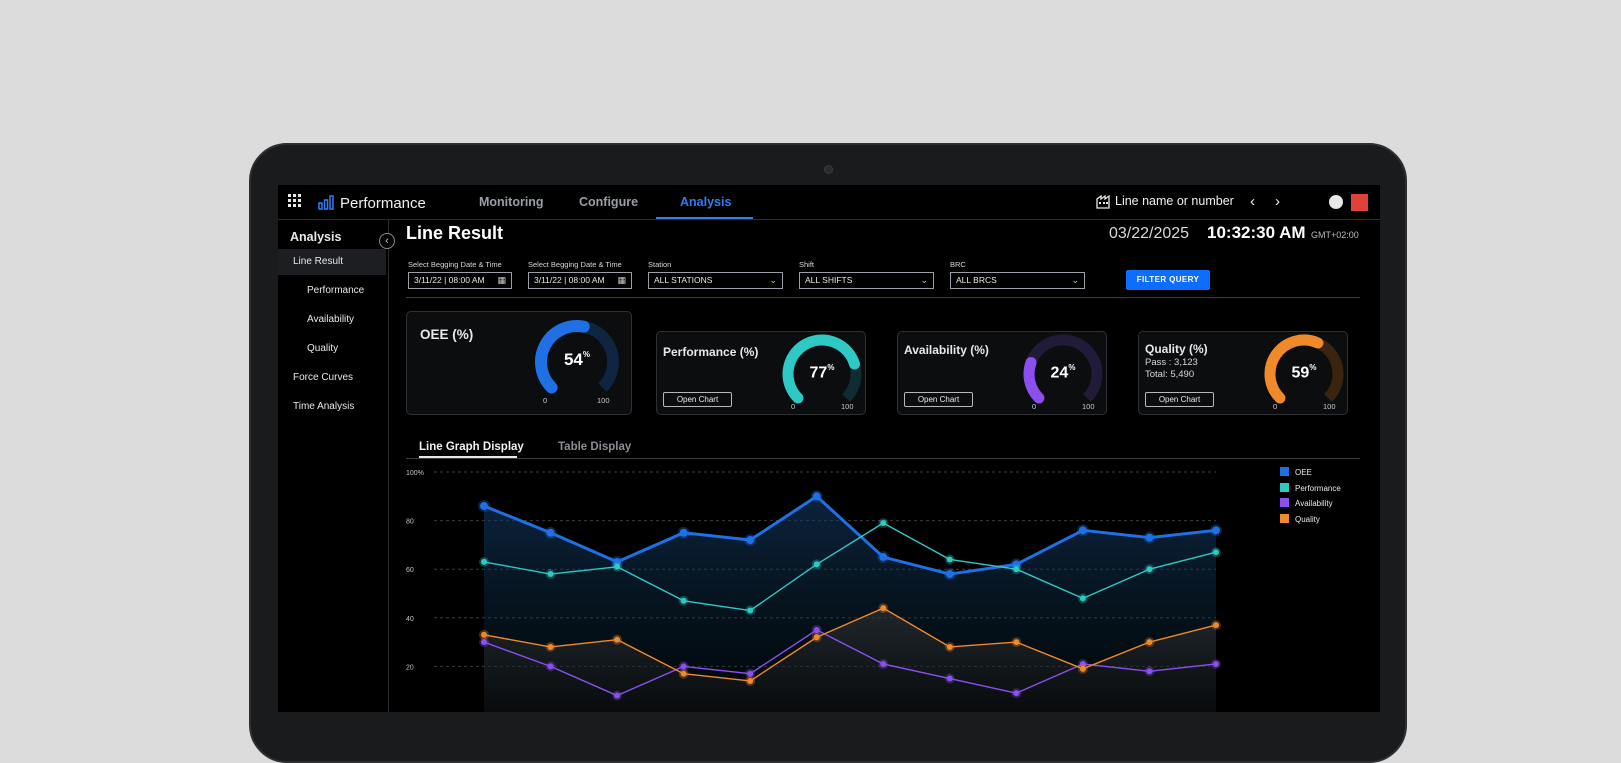  Describe the element at coordinates (1310, 521) in the screenshot. I see `legend-item-quality: Quality` at that location.